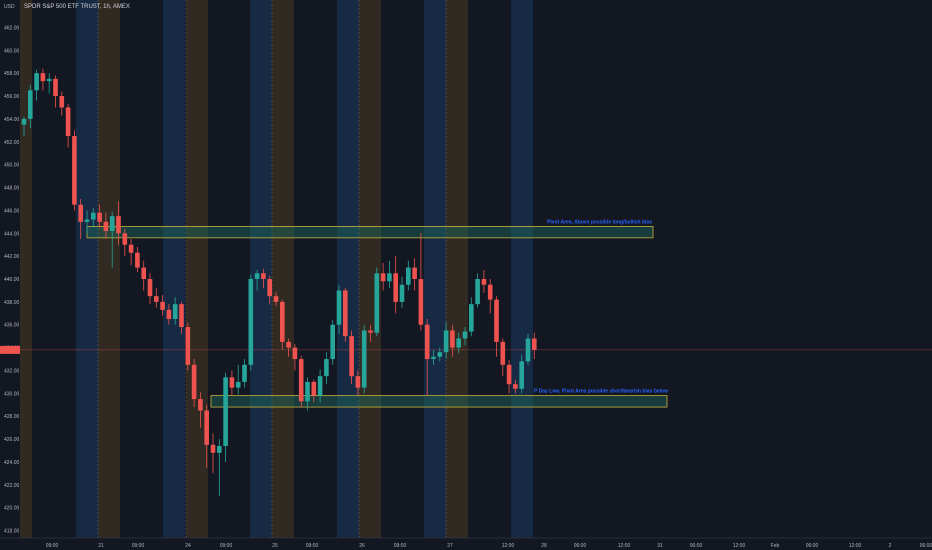  I want to click on x-tick-label: 2, so click(890, 546).